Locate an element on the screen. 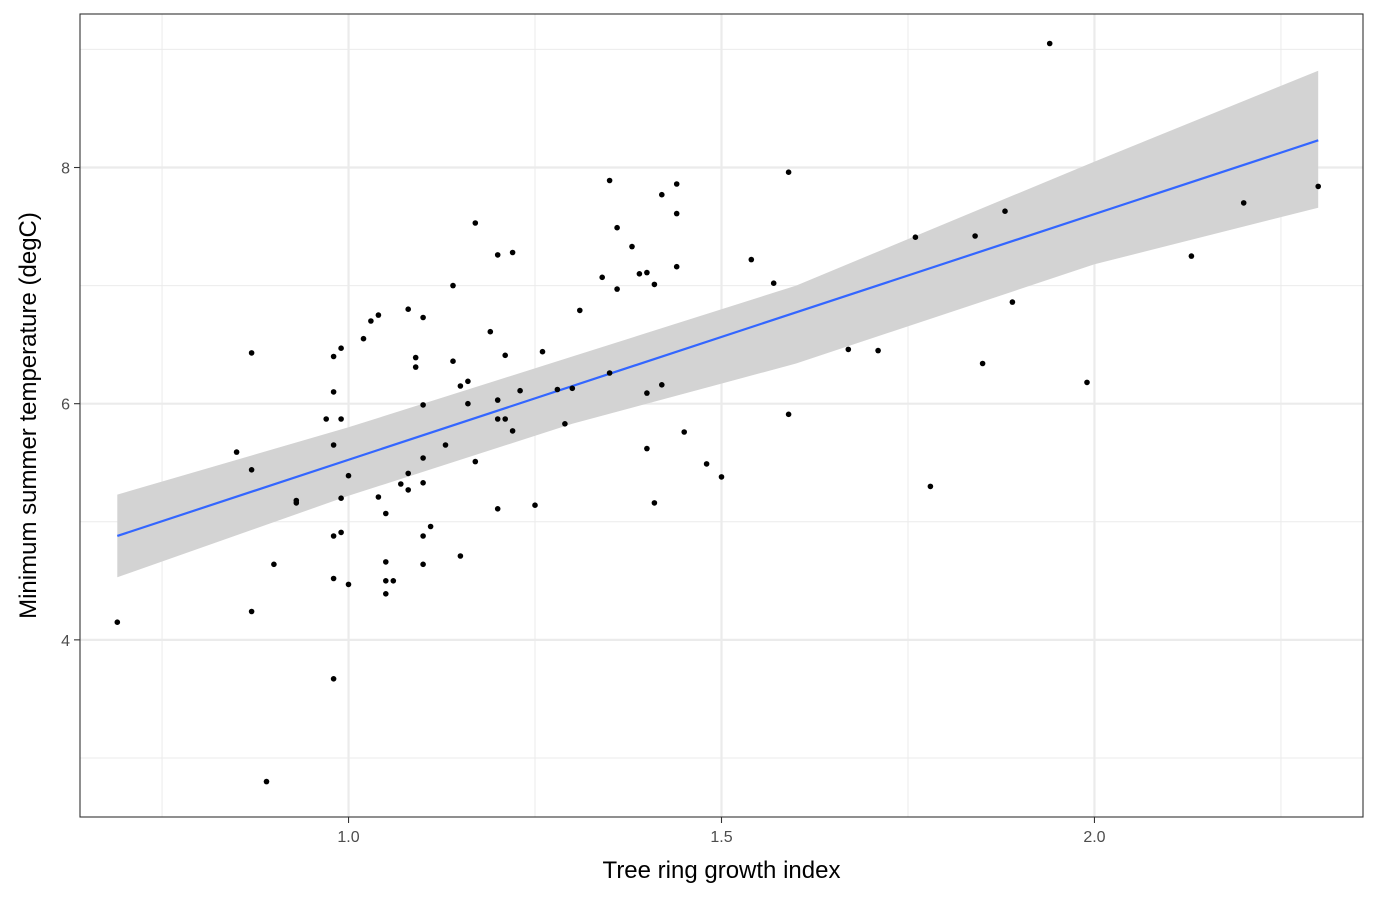 The image size is (1400, 900). y-tick-label: 6 is located at coordinates (65, 405).